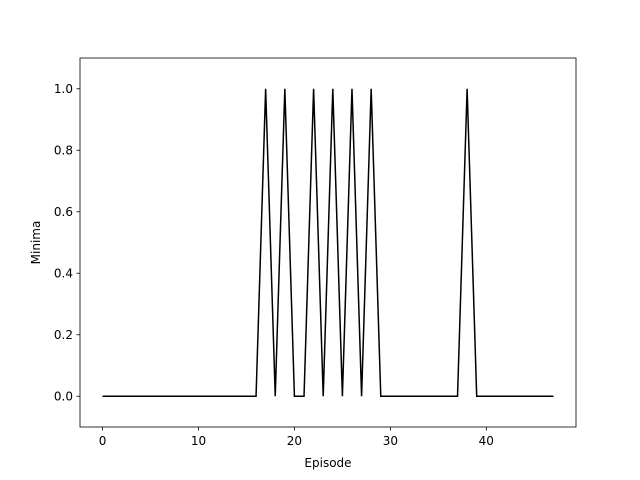  I want to click on y-tick-label: 0.2, so click(63, 335).